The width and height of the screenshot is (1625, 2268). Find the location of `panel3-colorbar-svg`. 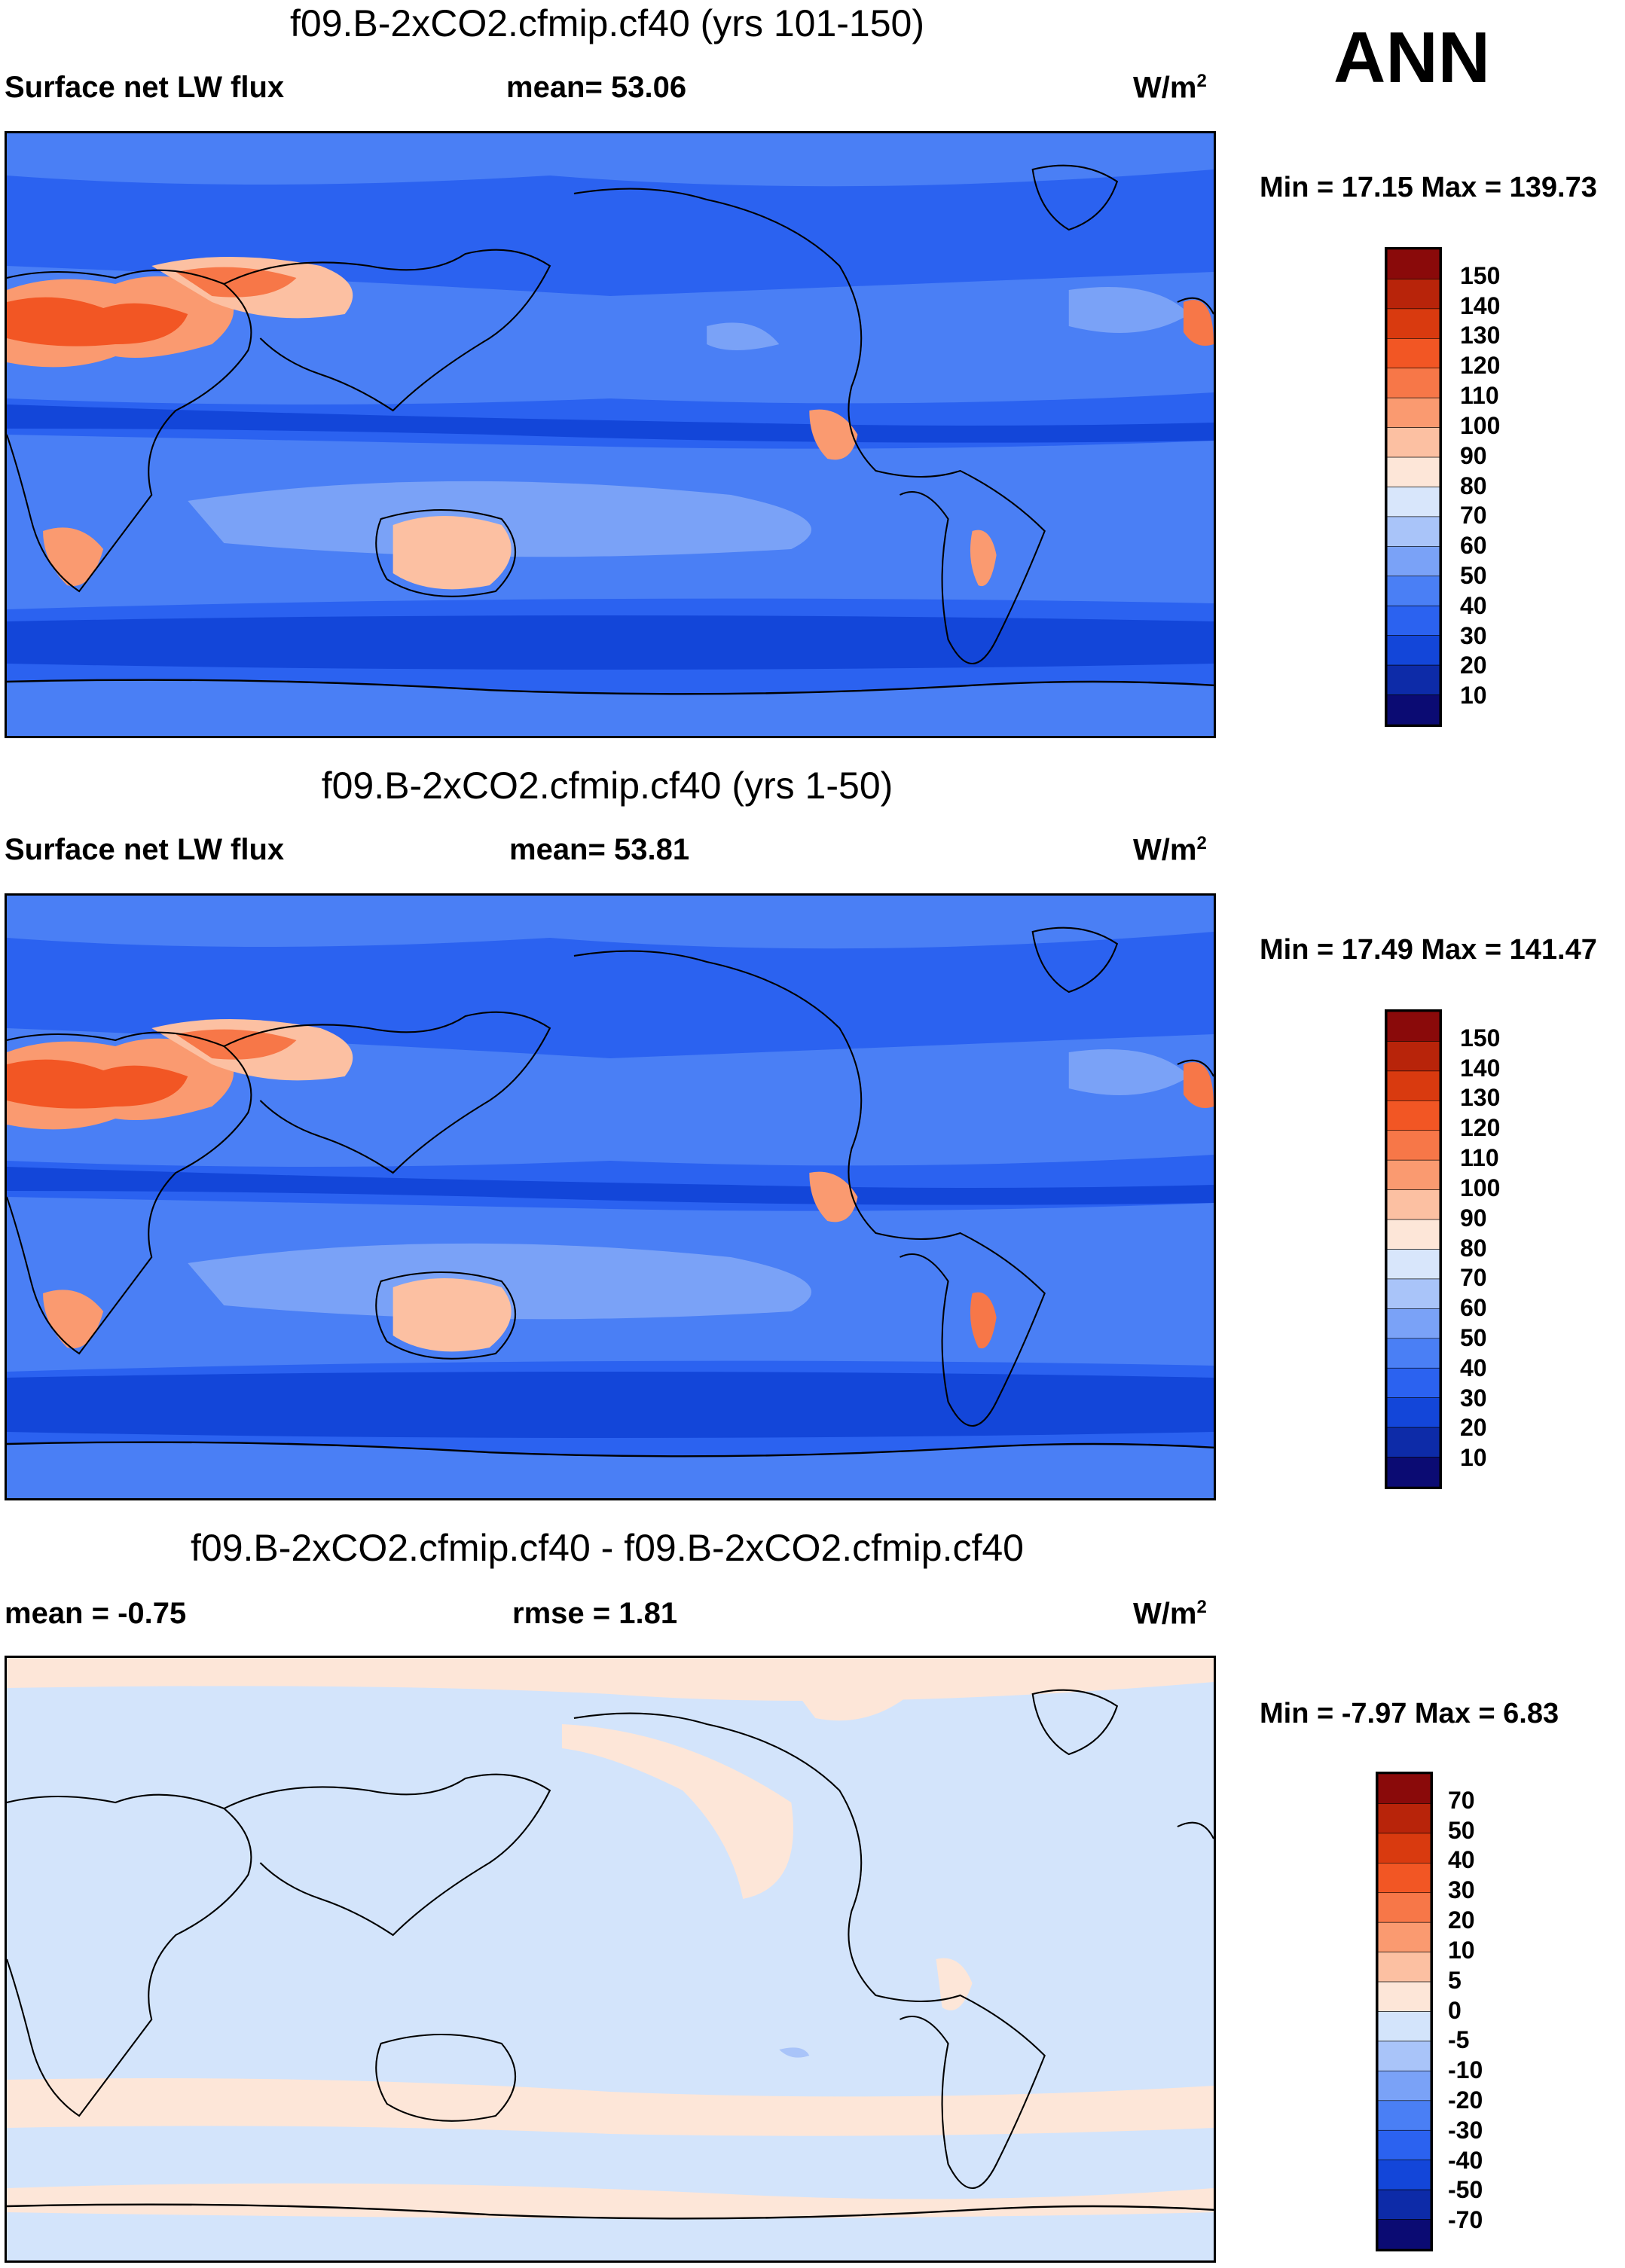

panel3-colorbar-svg is located at coordinates (1404, 2012).